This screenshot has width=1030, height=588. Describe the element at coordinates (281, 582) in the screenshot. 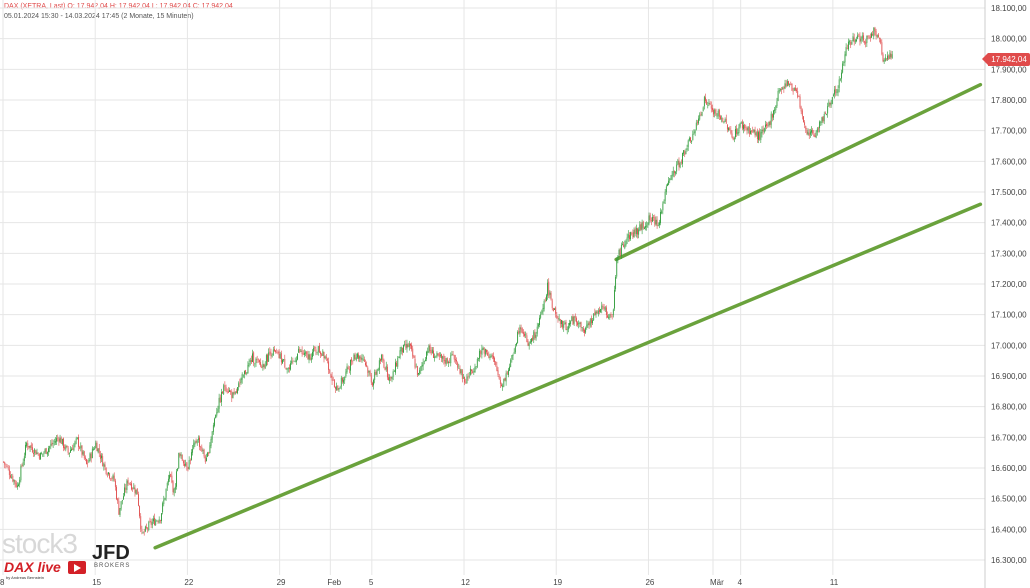

I see `x-tick-label: 29` at that location.